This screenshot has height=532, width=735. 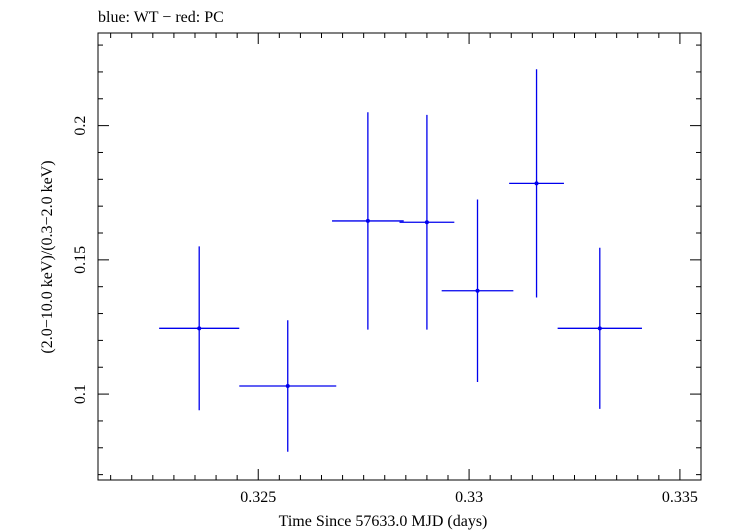 What do you see at coordinates (80, 260) in the screenshot?
I see `y-tick-label: 0.15` at bounding box center [80, 260].